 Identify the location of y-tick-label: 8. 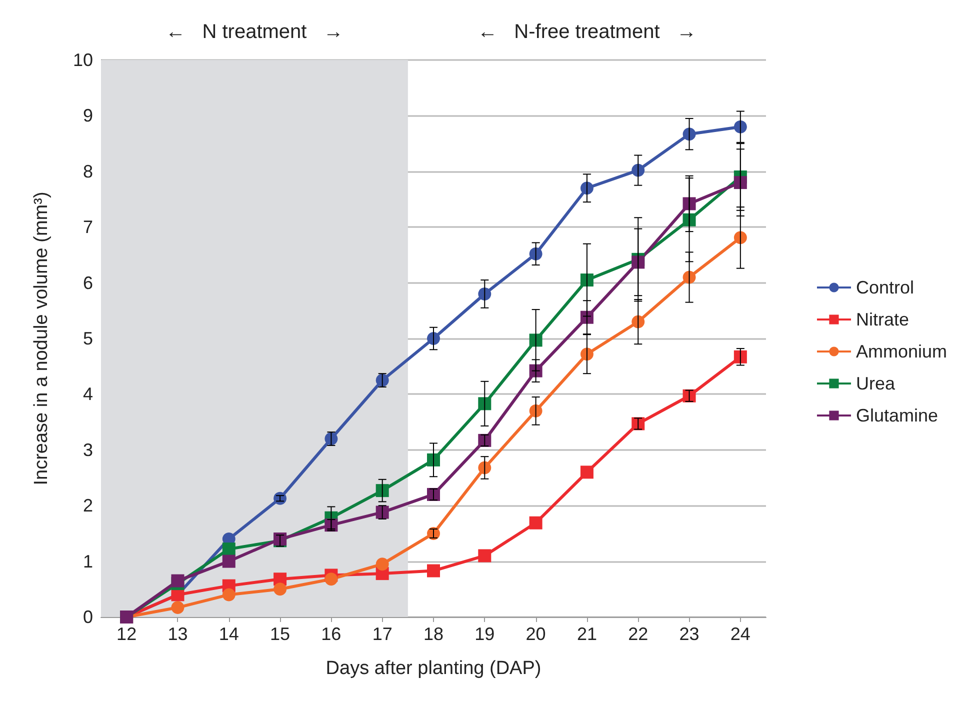
(87, 171).